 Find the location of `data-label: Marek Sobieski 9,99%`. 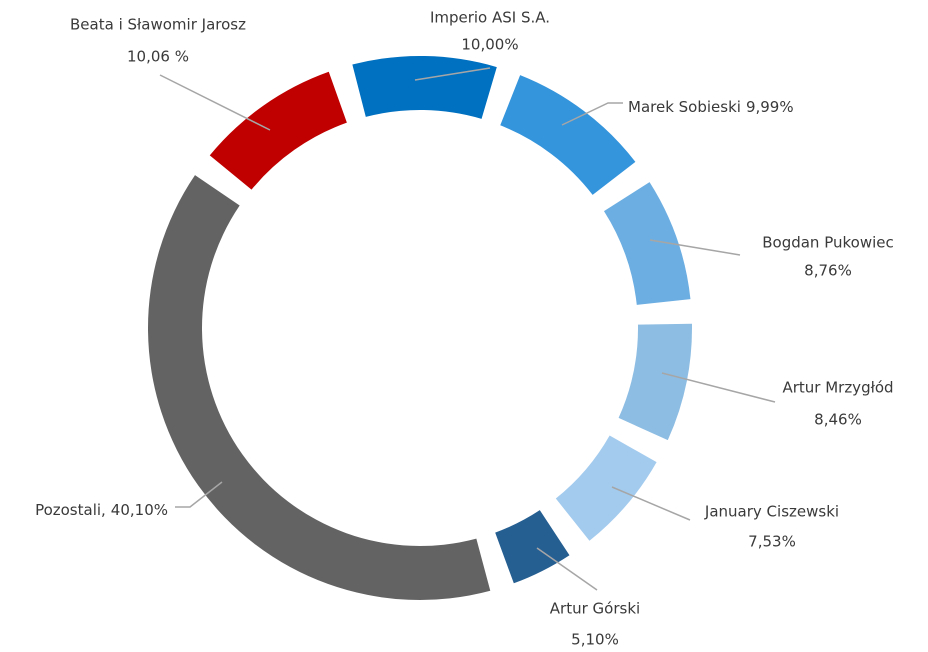

data-label: Marek Sobieski 9,99% is located at coordinates (711, 107).